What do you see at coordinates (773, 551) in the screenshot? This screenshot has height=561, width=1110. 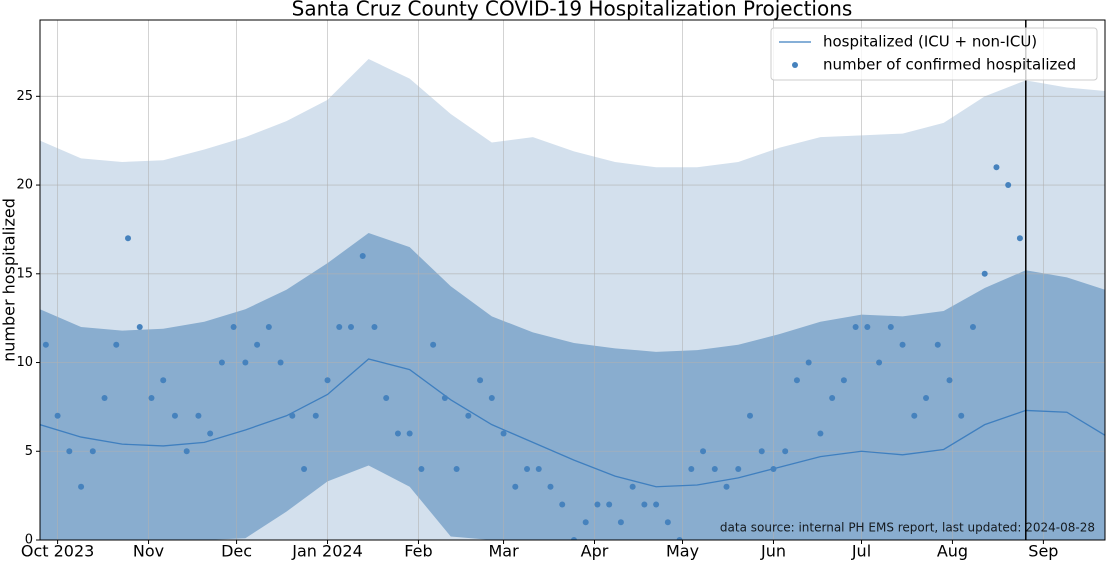 I see `x-tick-label: Jun` at bounding box center [773, 551].